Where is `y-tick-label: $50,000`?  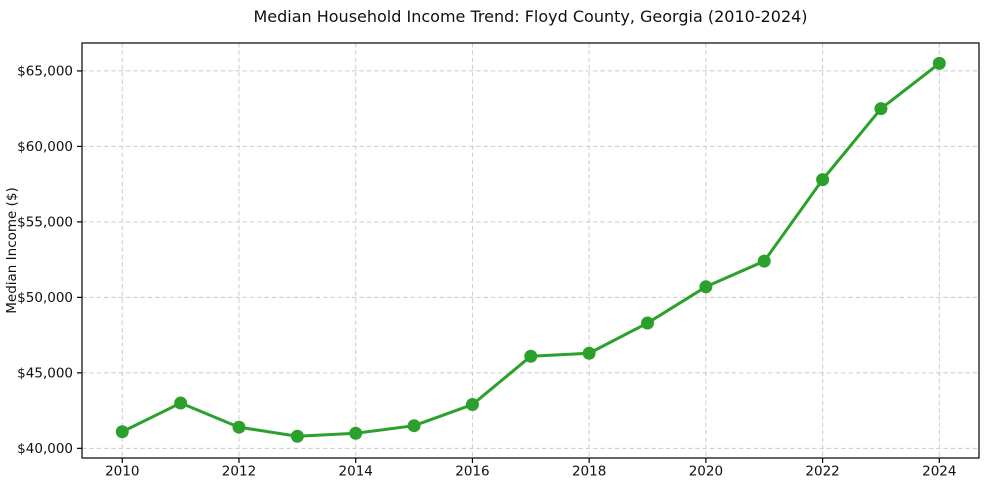 y-tick-label: $50,000 is located at coordinates (45, 298).